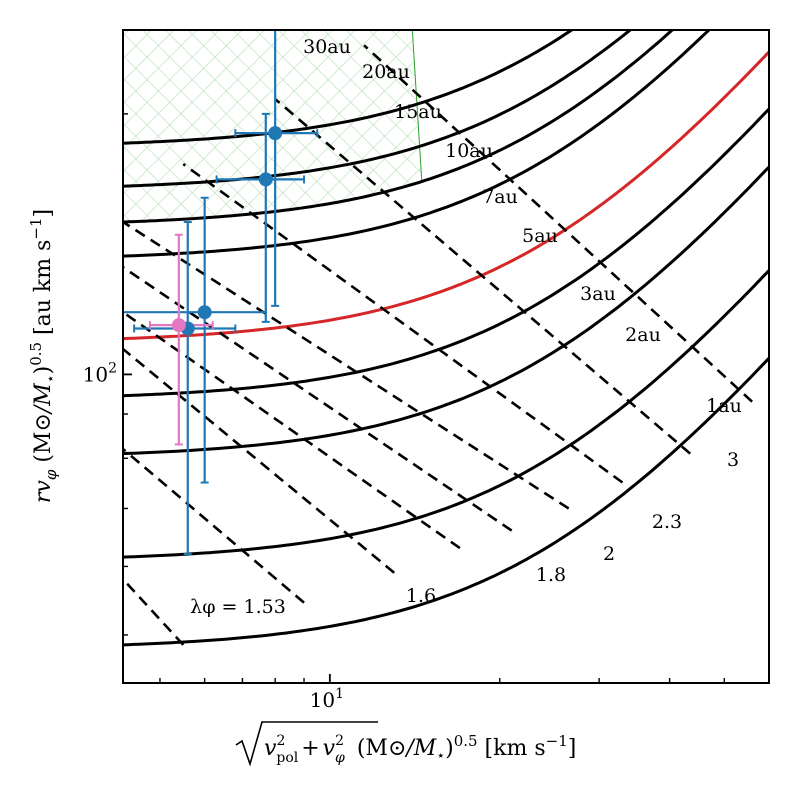 Image resolution: width=800 pixels, height=800 pixels. I want to click on x-axis-neg1: −1, so click(557, 741).